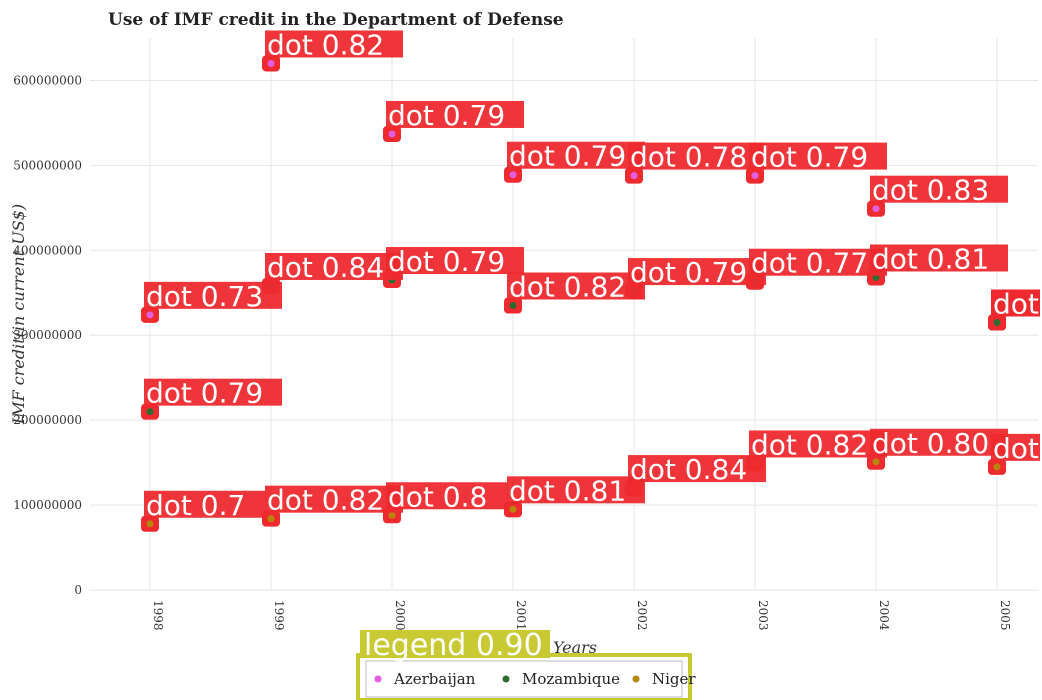 The width and height of the screenshot is (1042, 700). Describe the element at coordinates (642, 615) in the screenshot. I see `x-tick-label: 2002` at that location.